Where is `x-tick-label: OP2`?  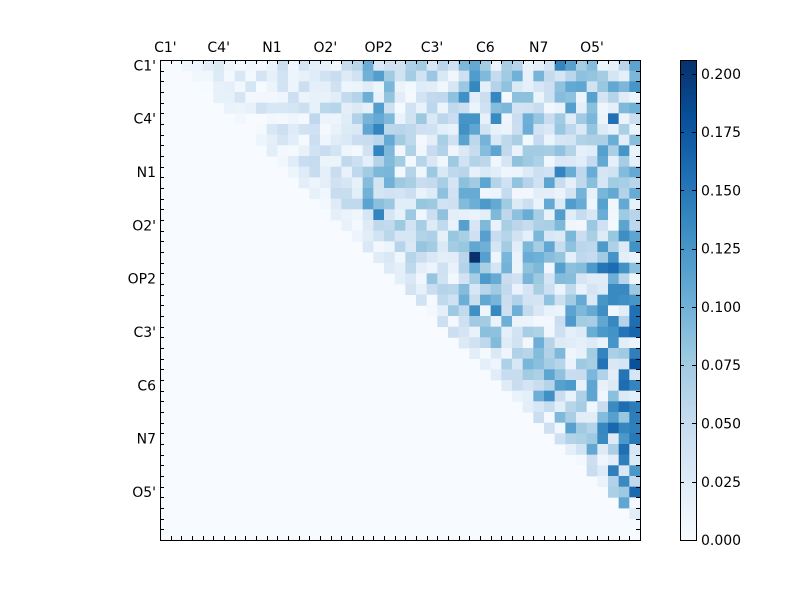
x-tick-label: OP2 is located at coordinates (378, 48).